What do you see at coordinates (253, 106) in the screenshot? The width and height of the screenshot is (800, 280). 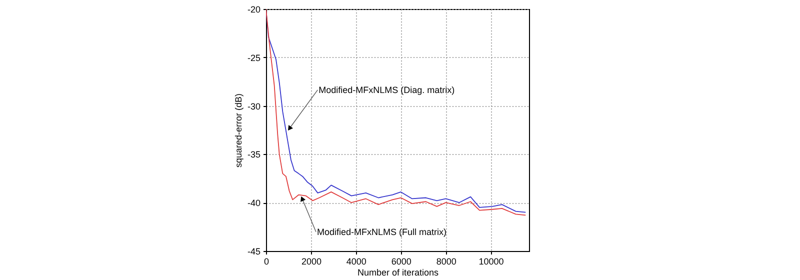 I see `y-tick-label: -30` at bounding box center [253, 106].